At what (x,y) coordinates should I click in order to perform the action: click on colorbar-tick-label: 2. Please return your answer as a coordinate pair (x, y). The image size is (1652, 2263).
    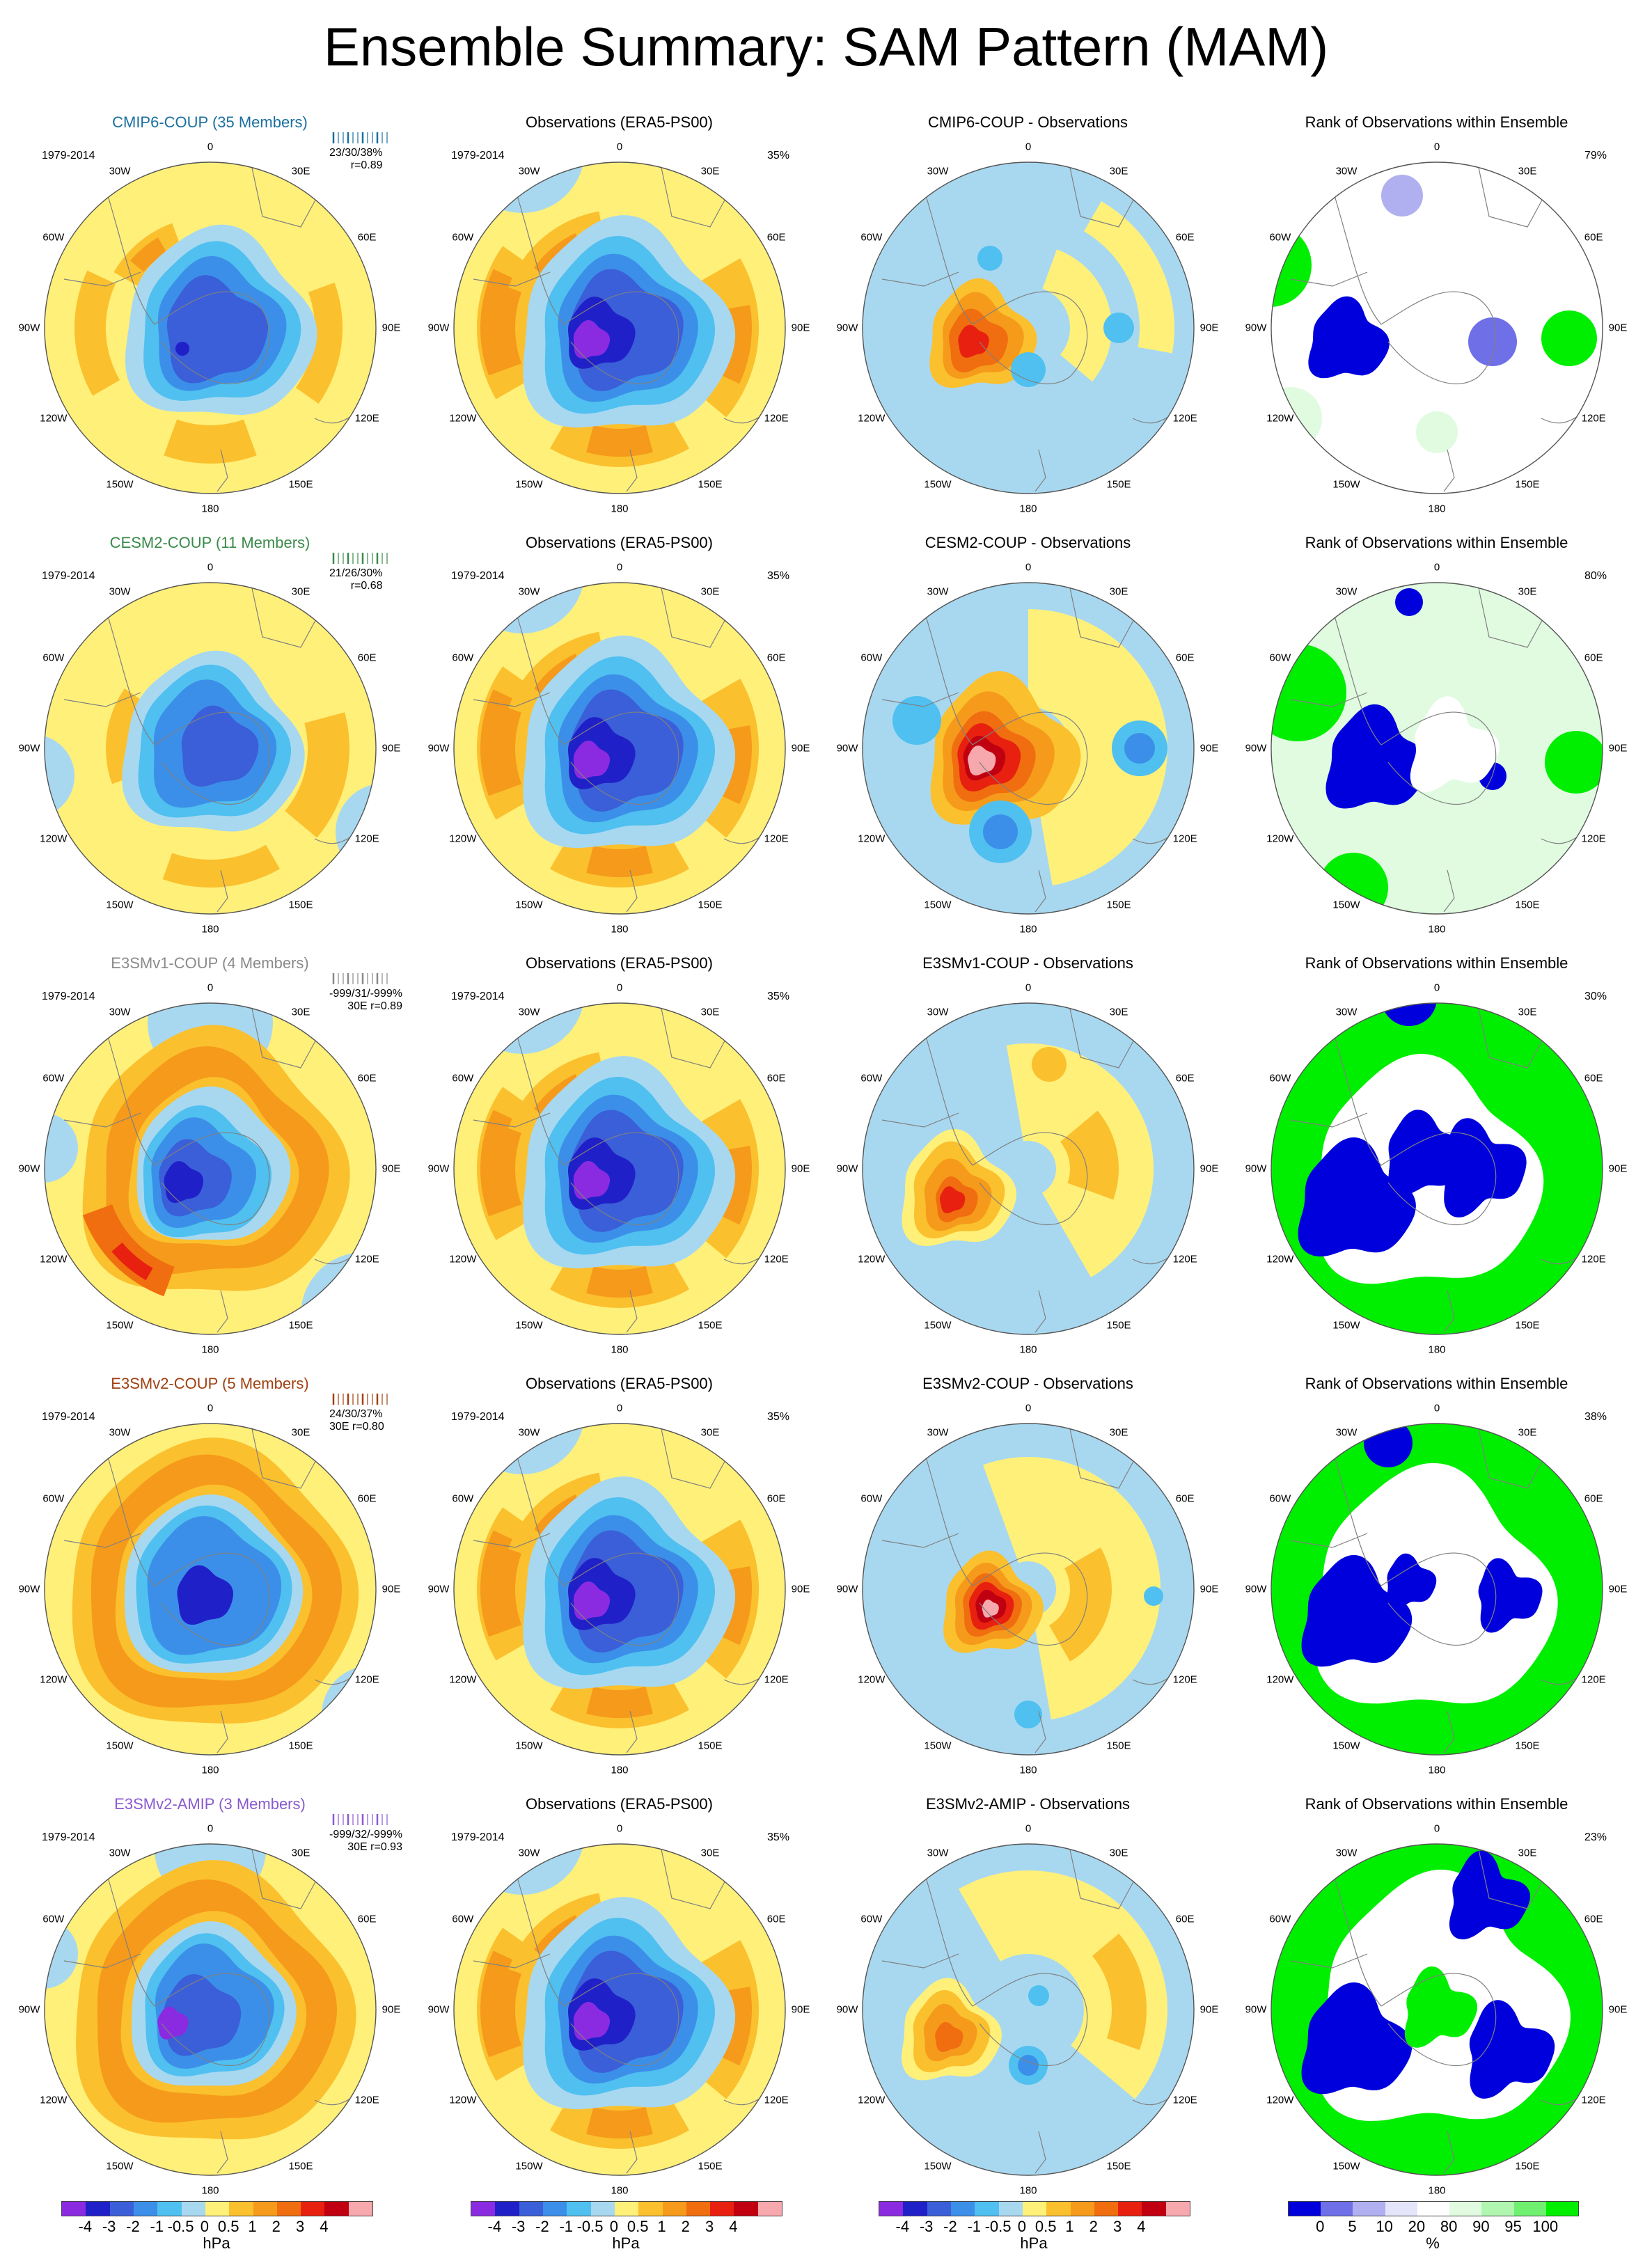
    Looking at the image, I should click on (276, 2226).